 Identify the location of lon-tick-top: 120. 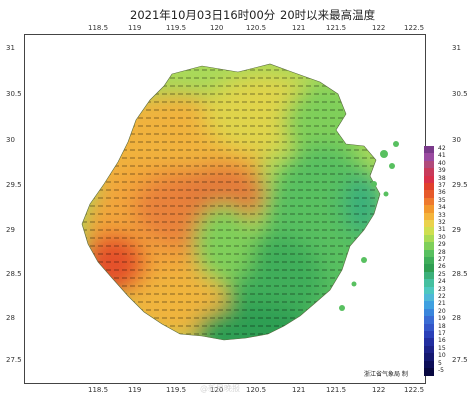
(217, 28).